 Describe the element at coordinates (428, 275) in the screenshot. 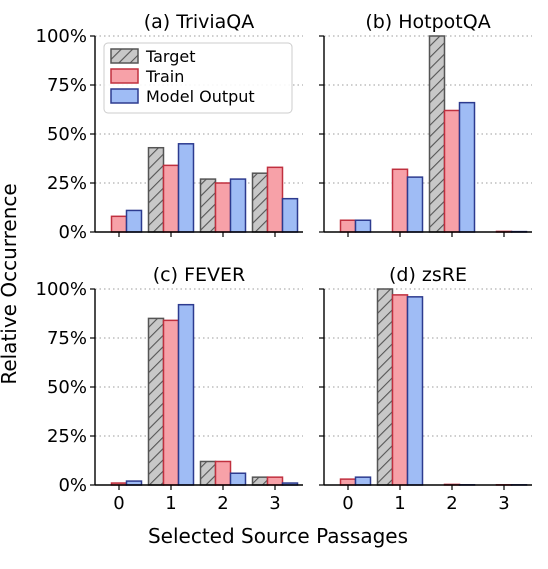

I see `panel-title: (d) zsRE` at that location.